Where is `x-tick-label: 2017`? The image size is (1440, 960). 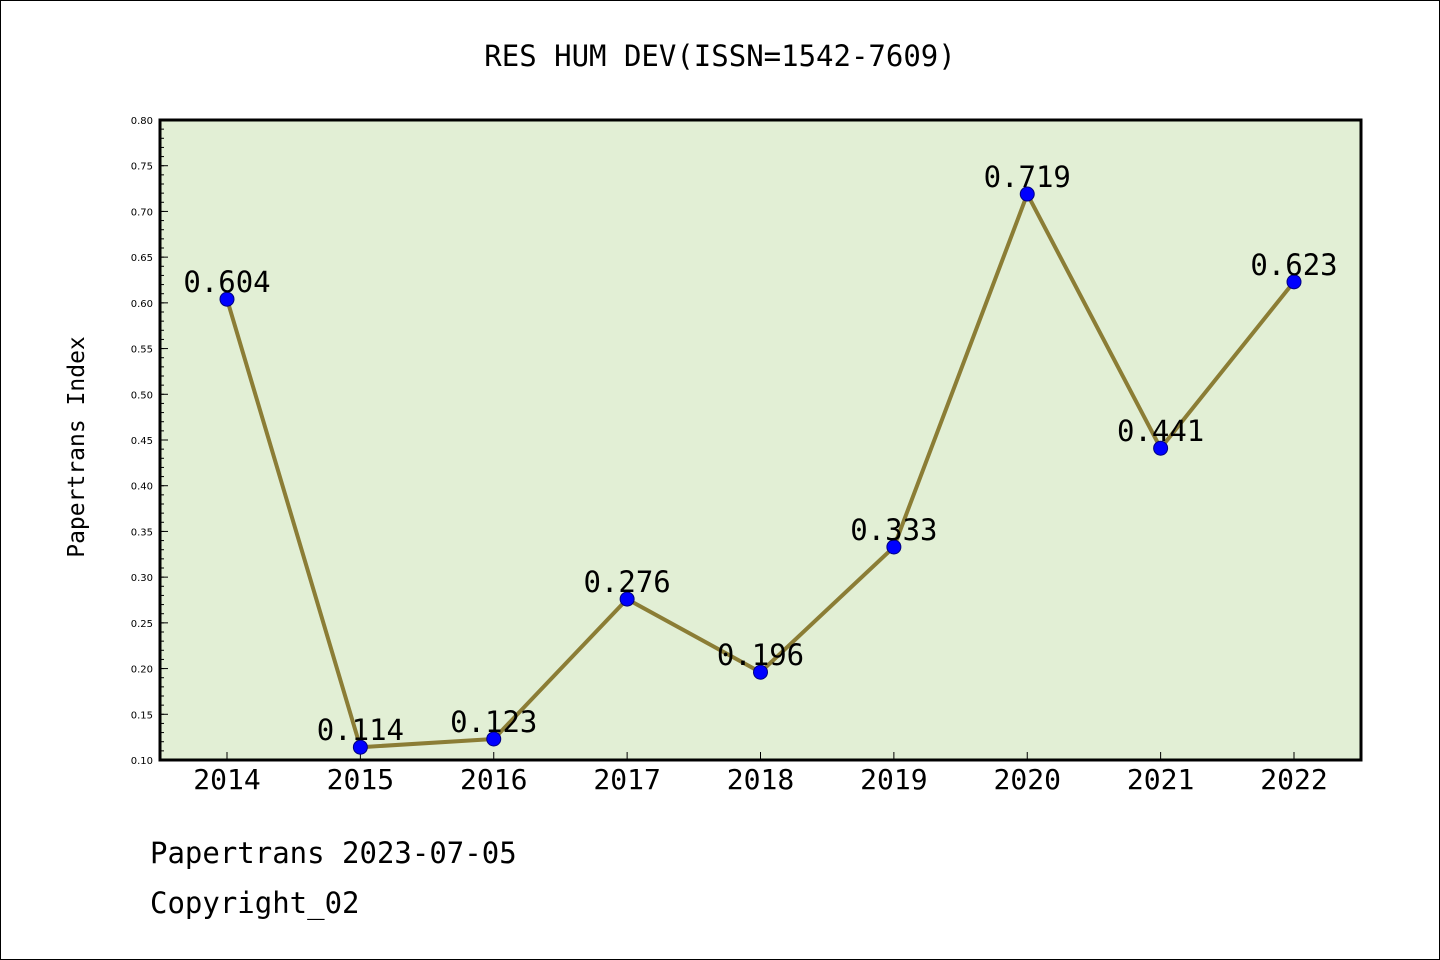 x-tick-label: 2017 is located at coordinates (626, 779).